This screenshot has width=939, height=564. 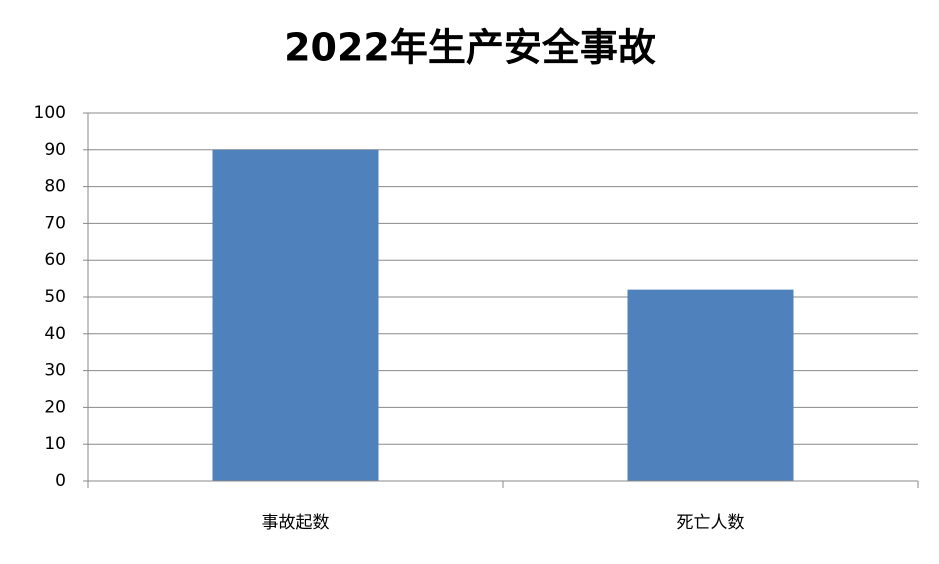 I want to click on y-tick-label: 0, so click(x=60, y=481).